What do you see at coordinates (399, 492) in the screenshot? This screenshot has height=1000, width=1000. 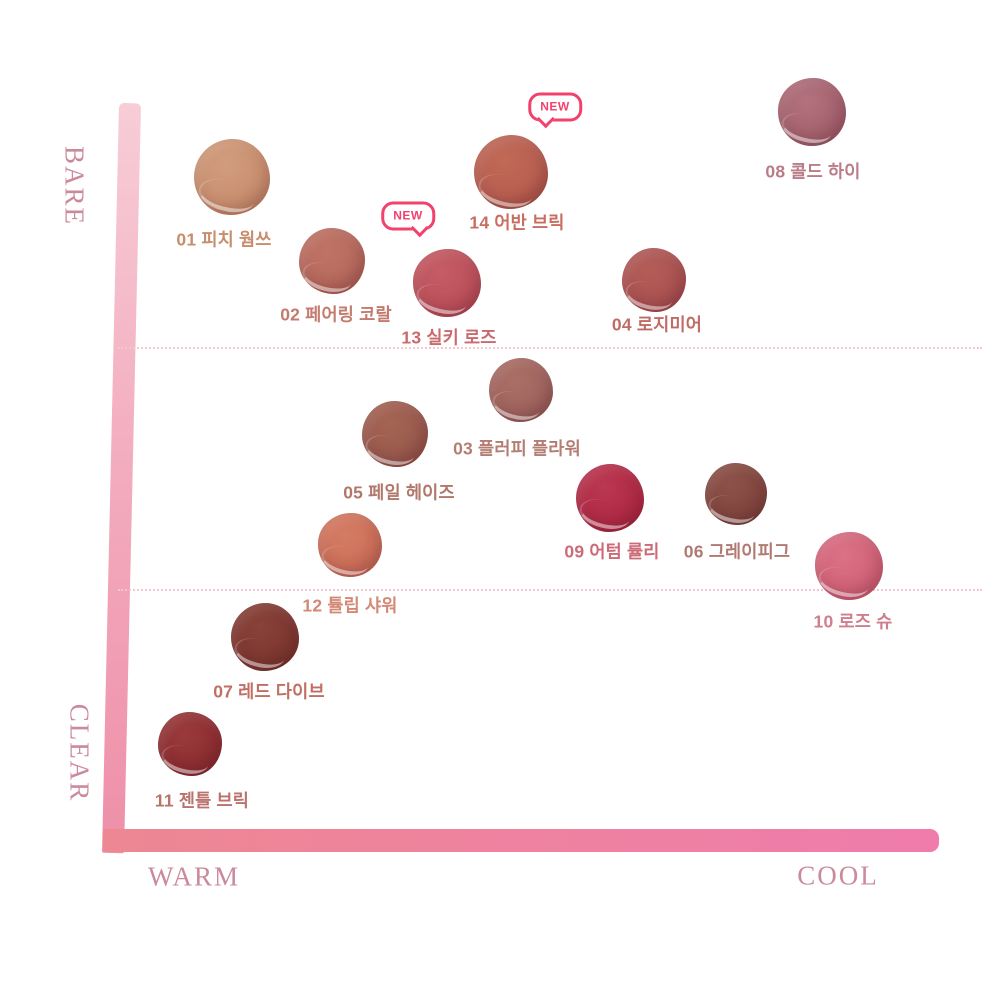 I see `shade-label: 05 페일 헤이즈` at bounding box center [399, 492].